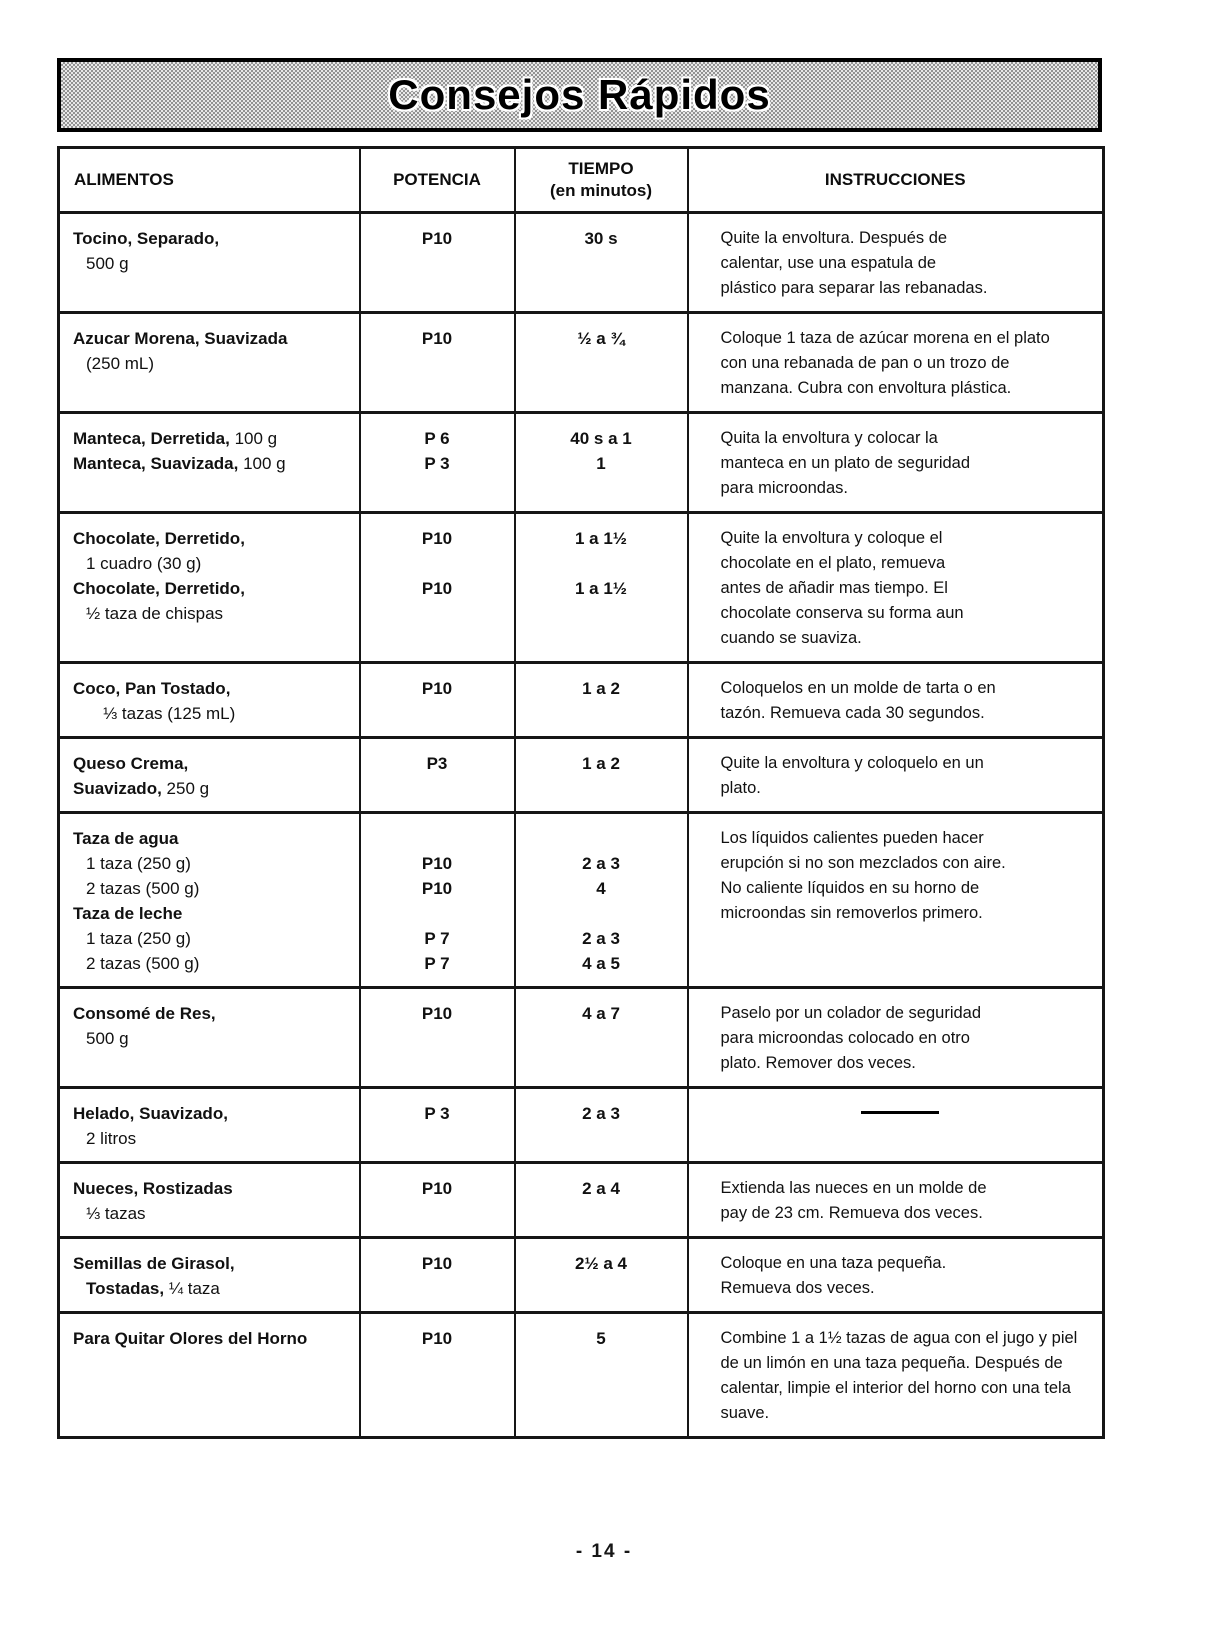  What do you see at coordinates (601, 1338) in the screenshot?
I see `time-value: 5` at bounding box center [601, 1338].